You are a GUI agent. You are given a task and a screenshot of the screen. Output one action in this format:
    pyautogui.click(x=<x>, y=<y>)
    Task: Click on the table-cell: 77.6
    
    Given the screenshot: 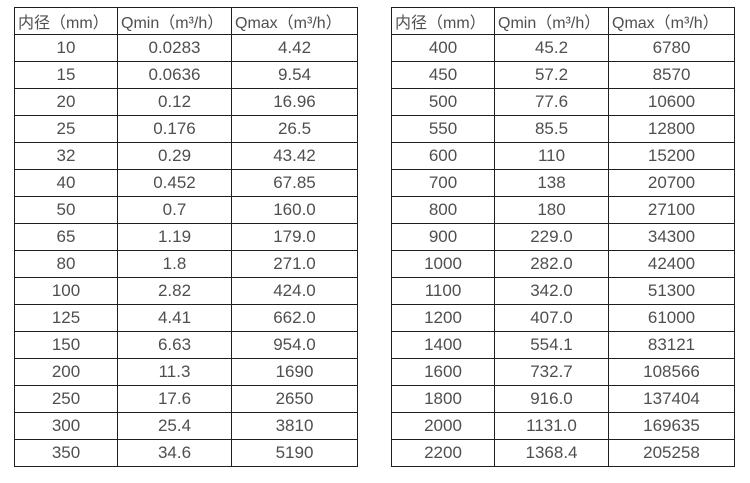 What is the action you would take?
    pyautogui.click(x=551, y=102)
    